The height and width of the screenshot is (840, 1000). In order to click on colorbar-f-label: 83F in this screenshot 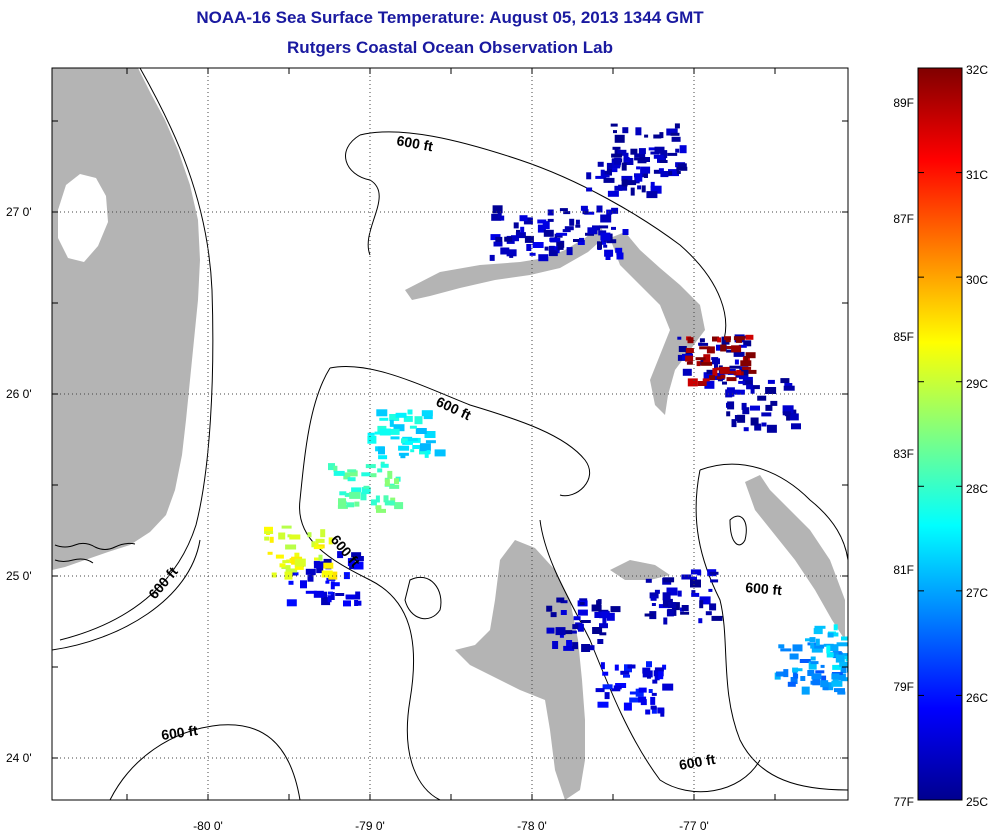, I will do `click(903, 454)`.